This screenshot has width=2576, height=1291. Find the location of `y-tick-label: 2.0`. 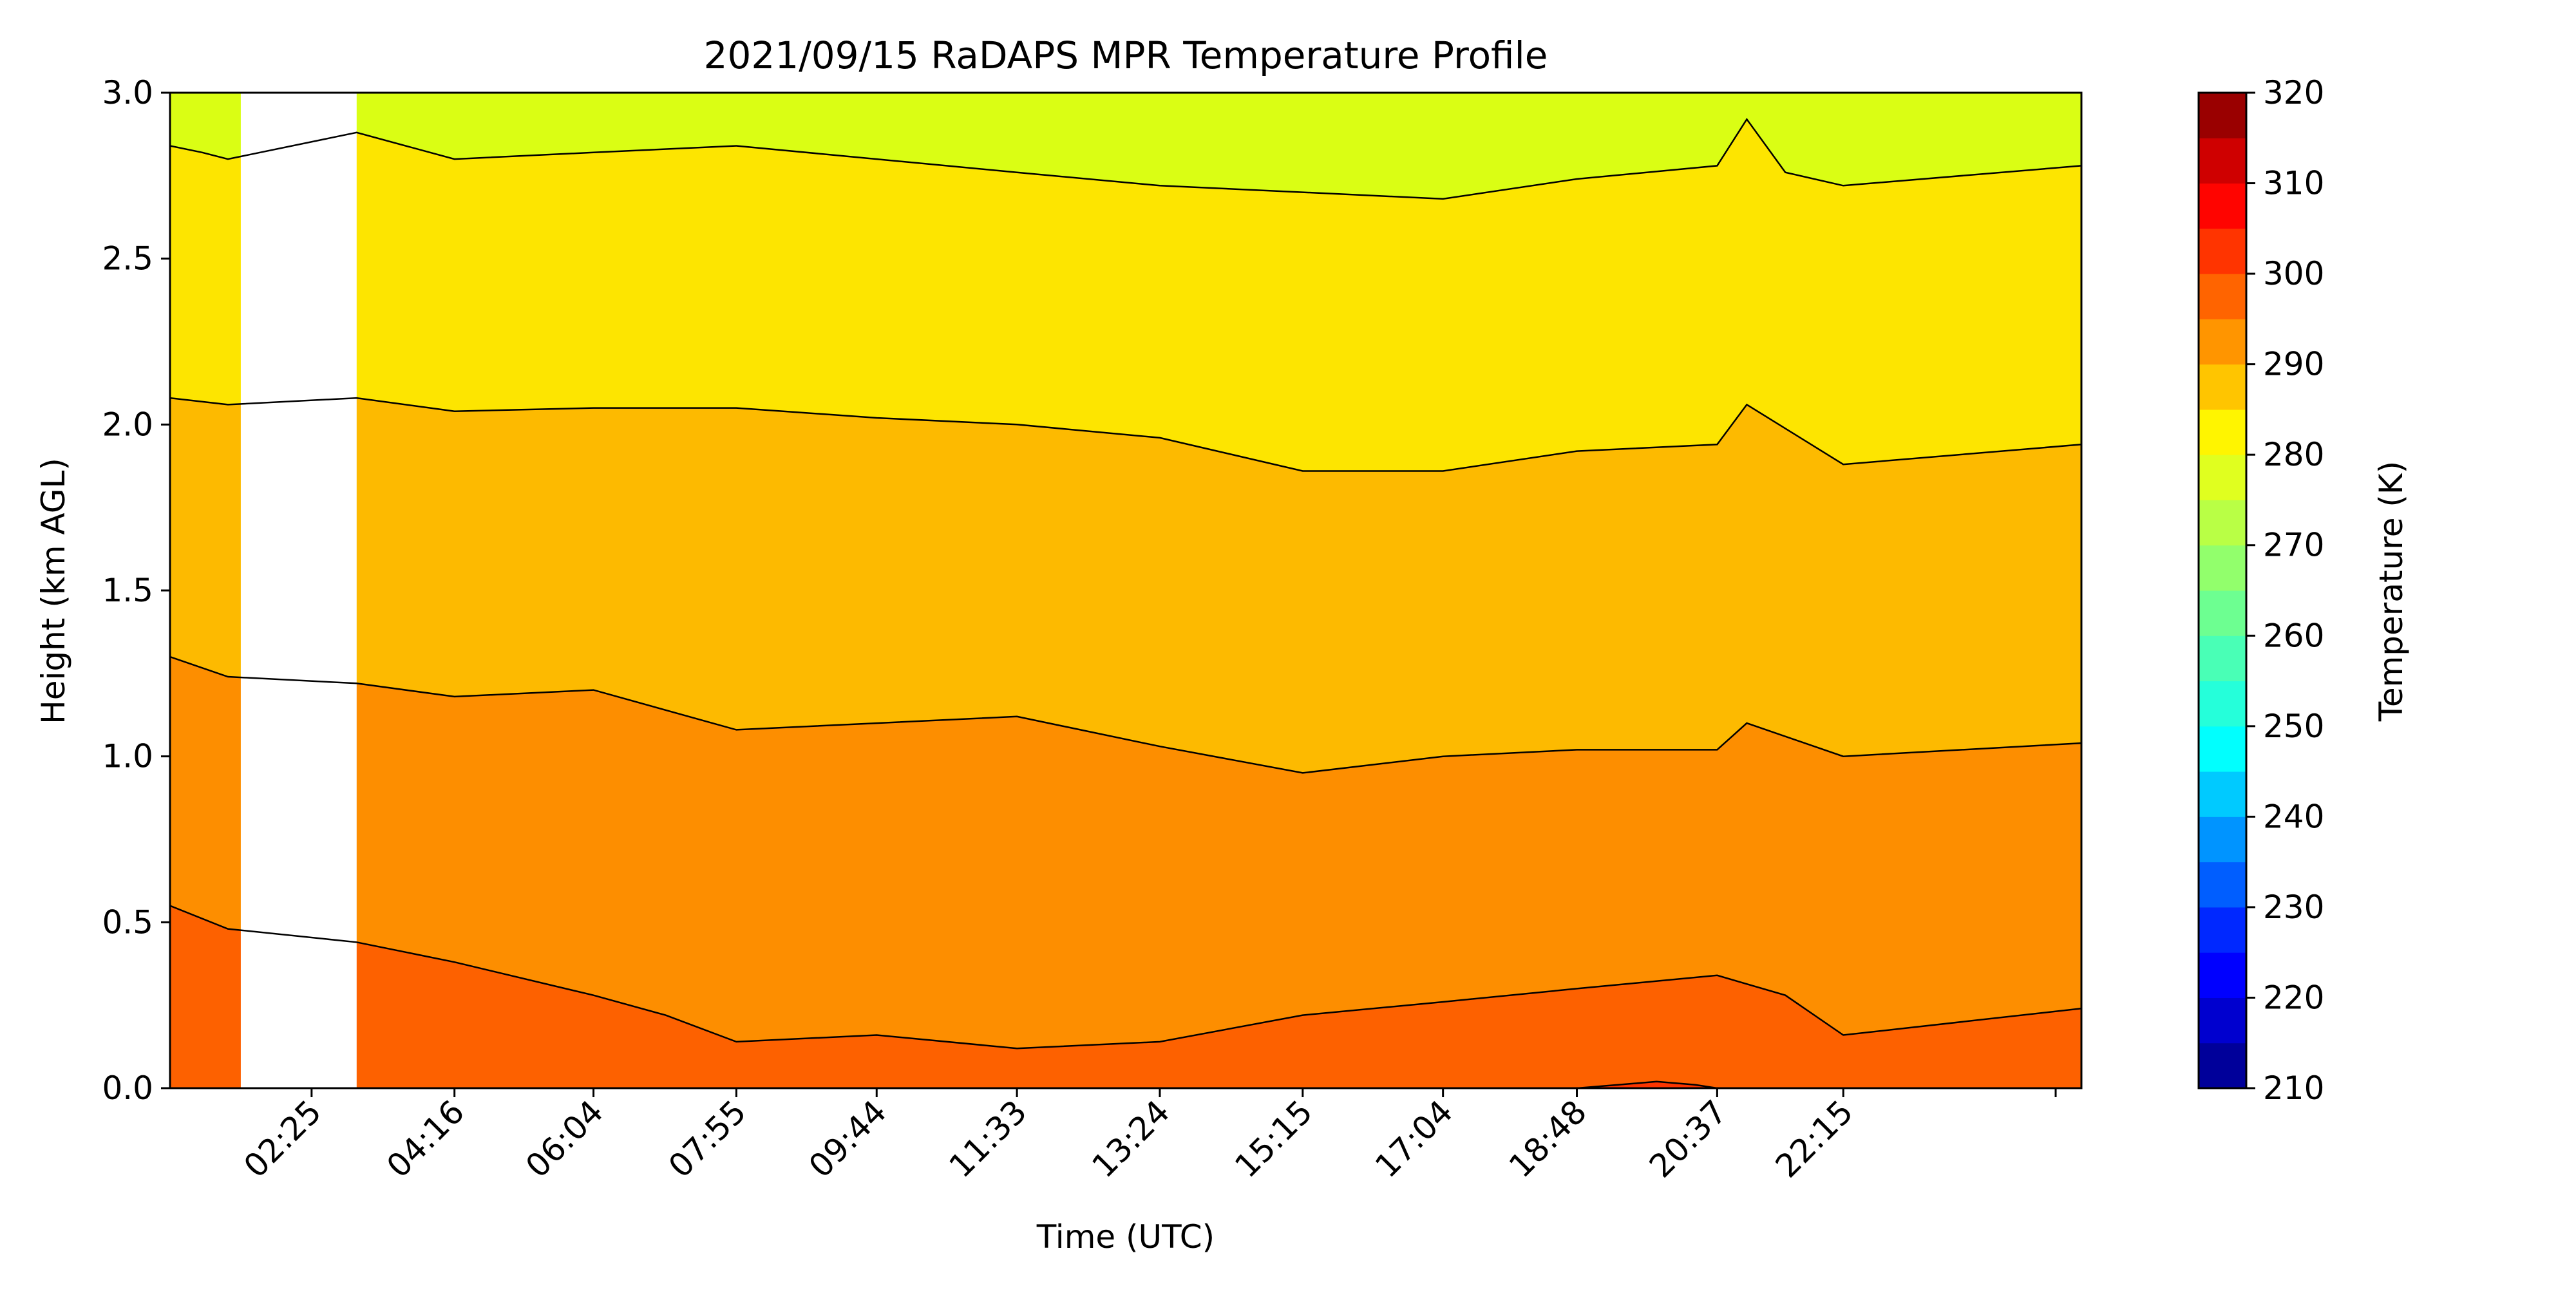

y-tick-label: 2.0 is located at coordinates (128, 424).